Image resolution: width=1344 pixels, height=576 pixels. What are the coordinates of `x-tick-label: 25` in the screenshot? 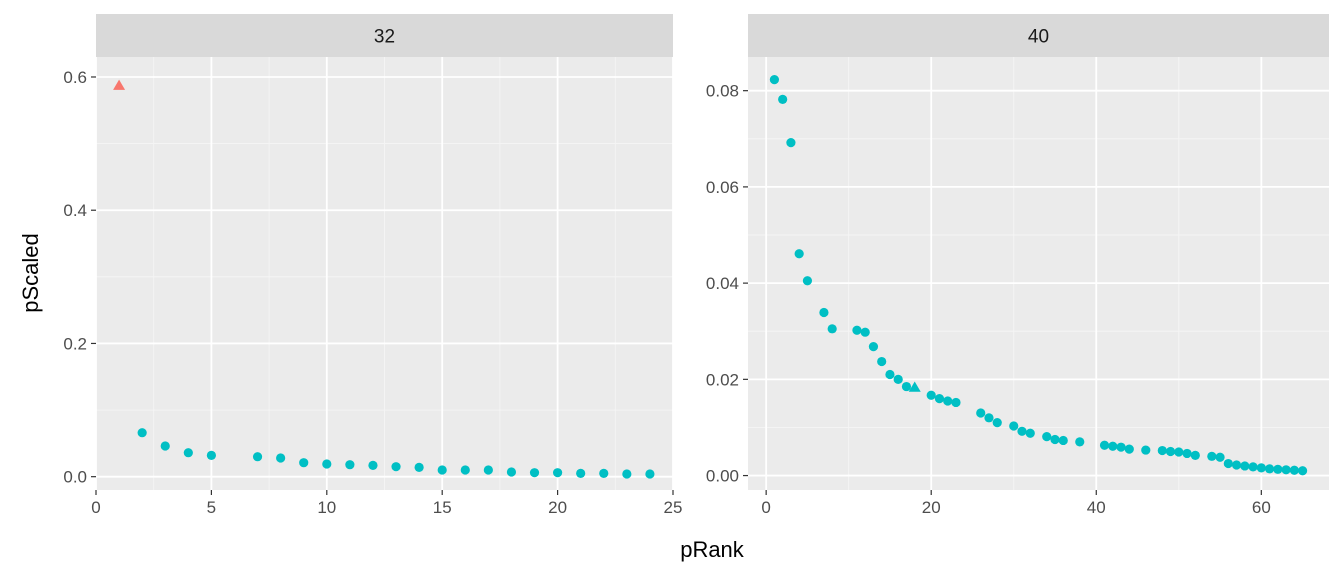 It's located at (673, 507).